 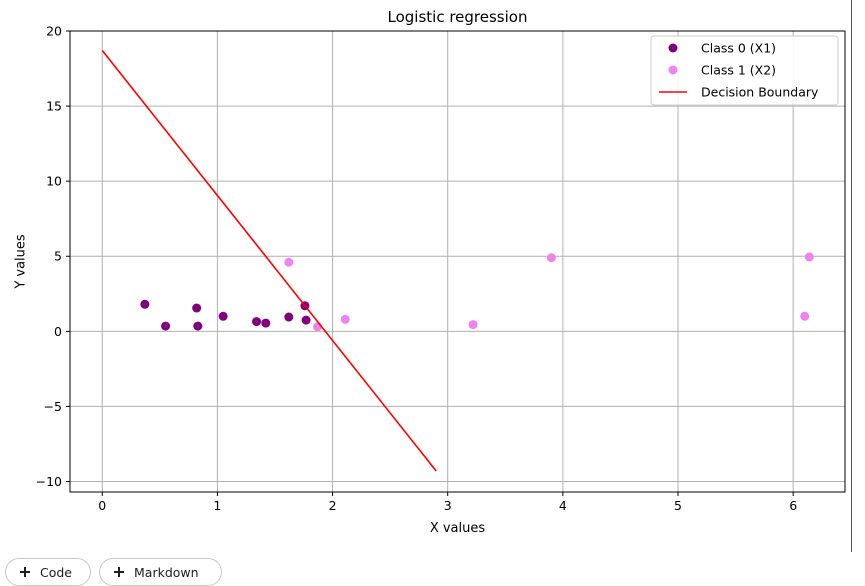 What do you see at coordinates (54, 106) in the screenshot?
I see `y-tick-label: 15` at bounding box center [54, 106].